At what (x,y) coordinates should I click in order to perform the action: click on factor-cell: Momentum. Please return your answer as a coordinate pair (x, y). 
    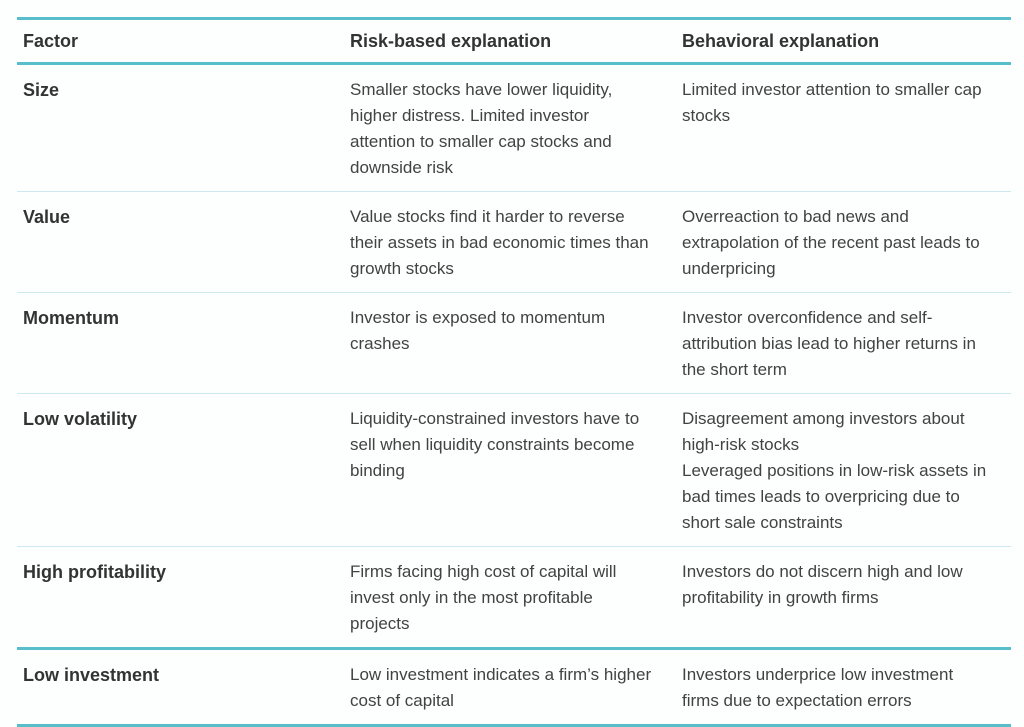
    Looking at the image, I should click on (71, 318).